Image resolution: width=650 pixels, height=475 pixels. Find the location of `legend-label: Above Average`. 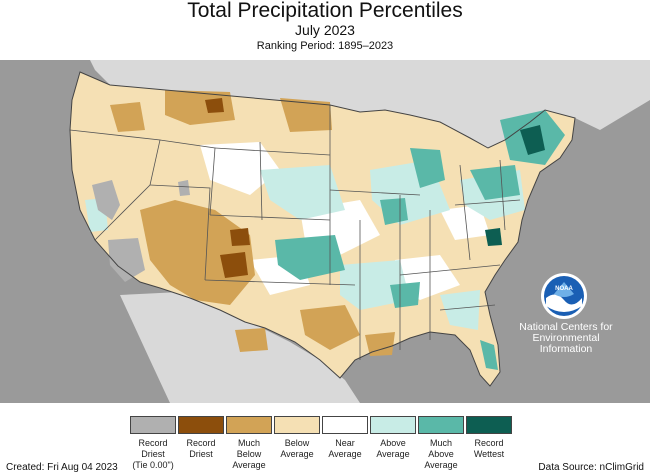

legend-label: Above Average is located at coordinates (393, 448).